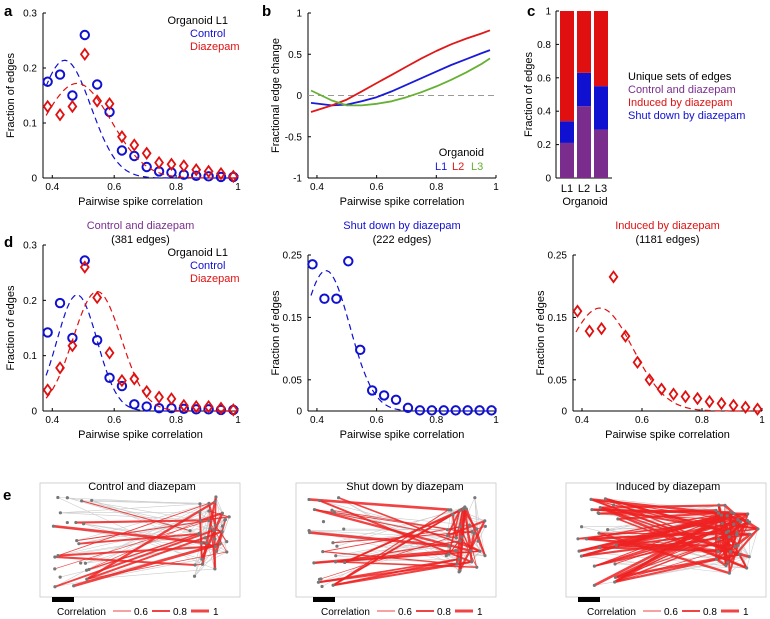 The height and width of the screenshot is (619, 770). I want to click on y-tick-label: 0.25, so click(558, 256).